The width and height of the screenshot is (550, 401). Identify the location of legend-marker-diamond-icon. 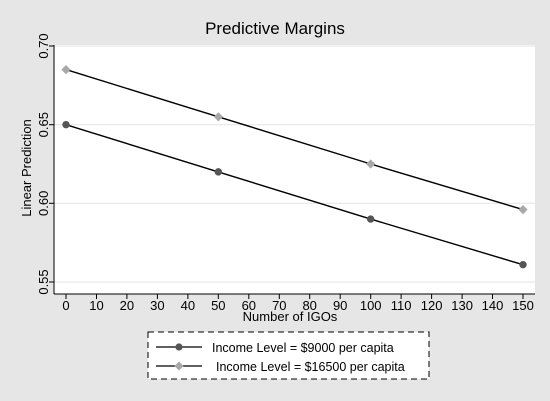
(179, 366).